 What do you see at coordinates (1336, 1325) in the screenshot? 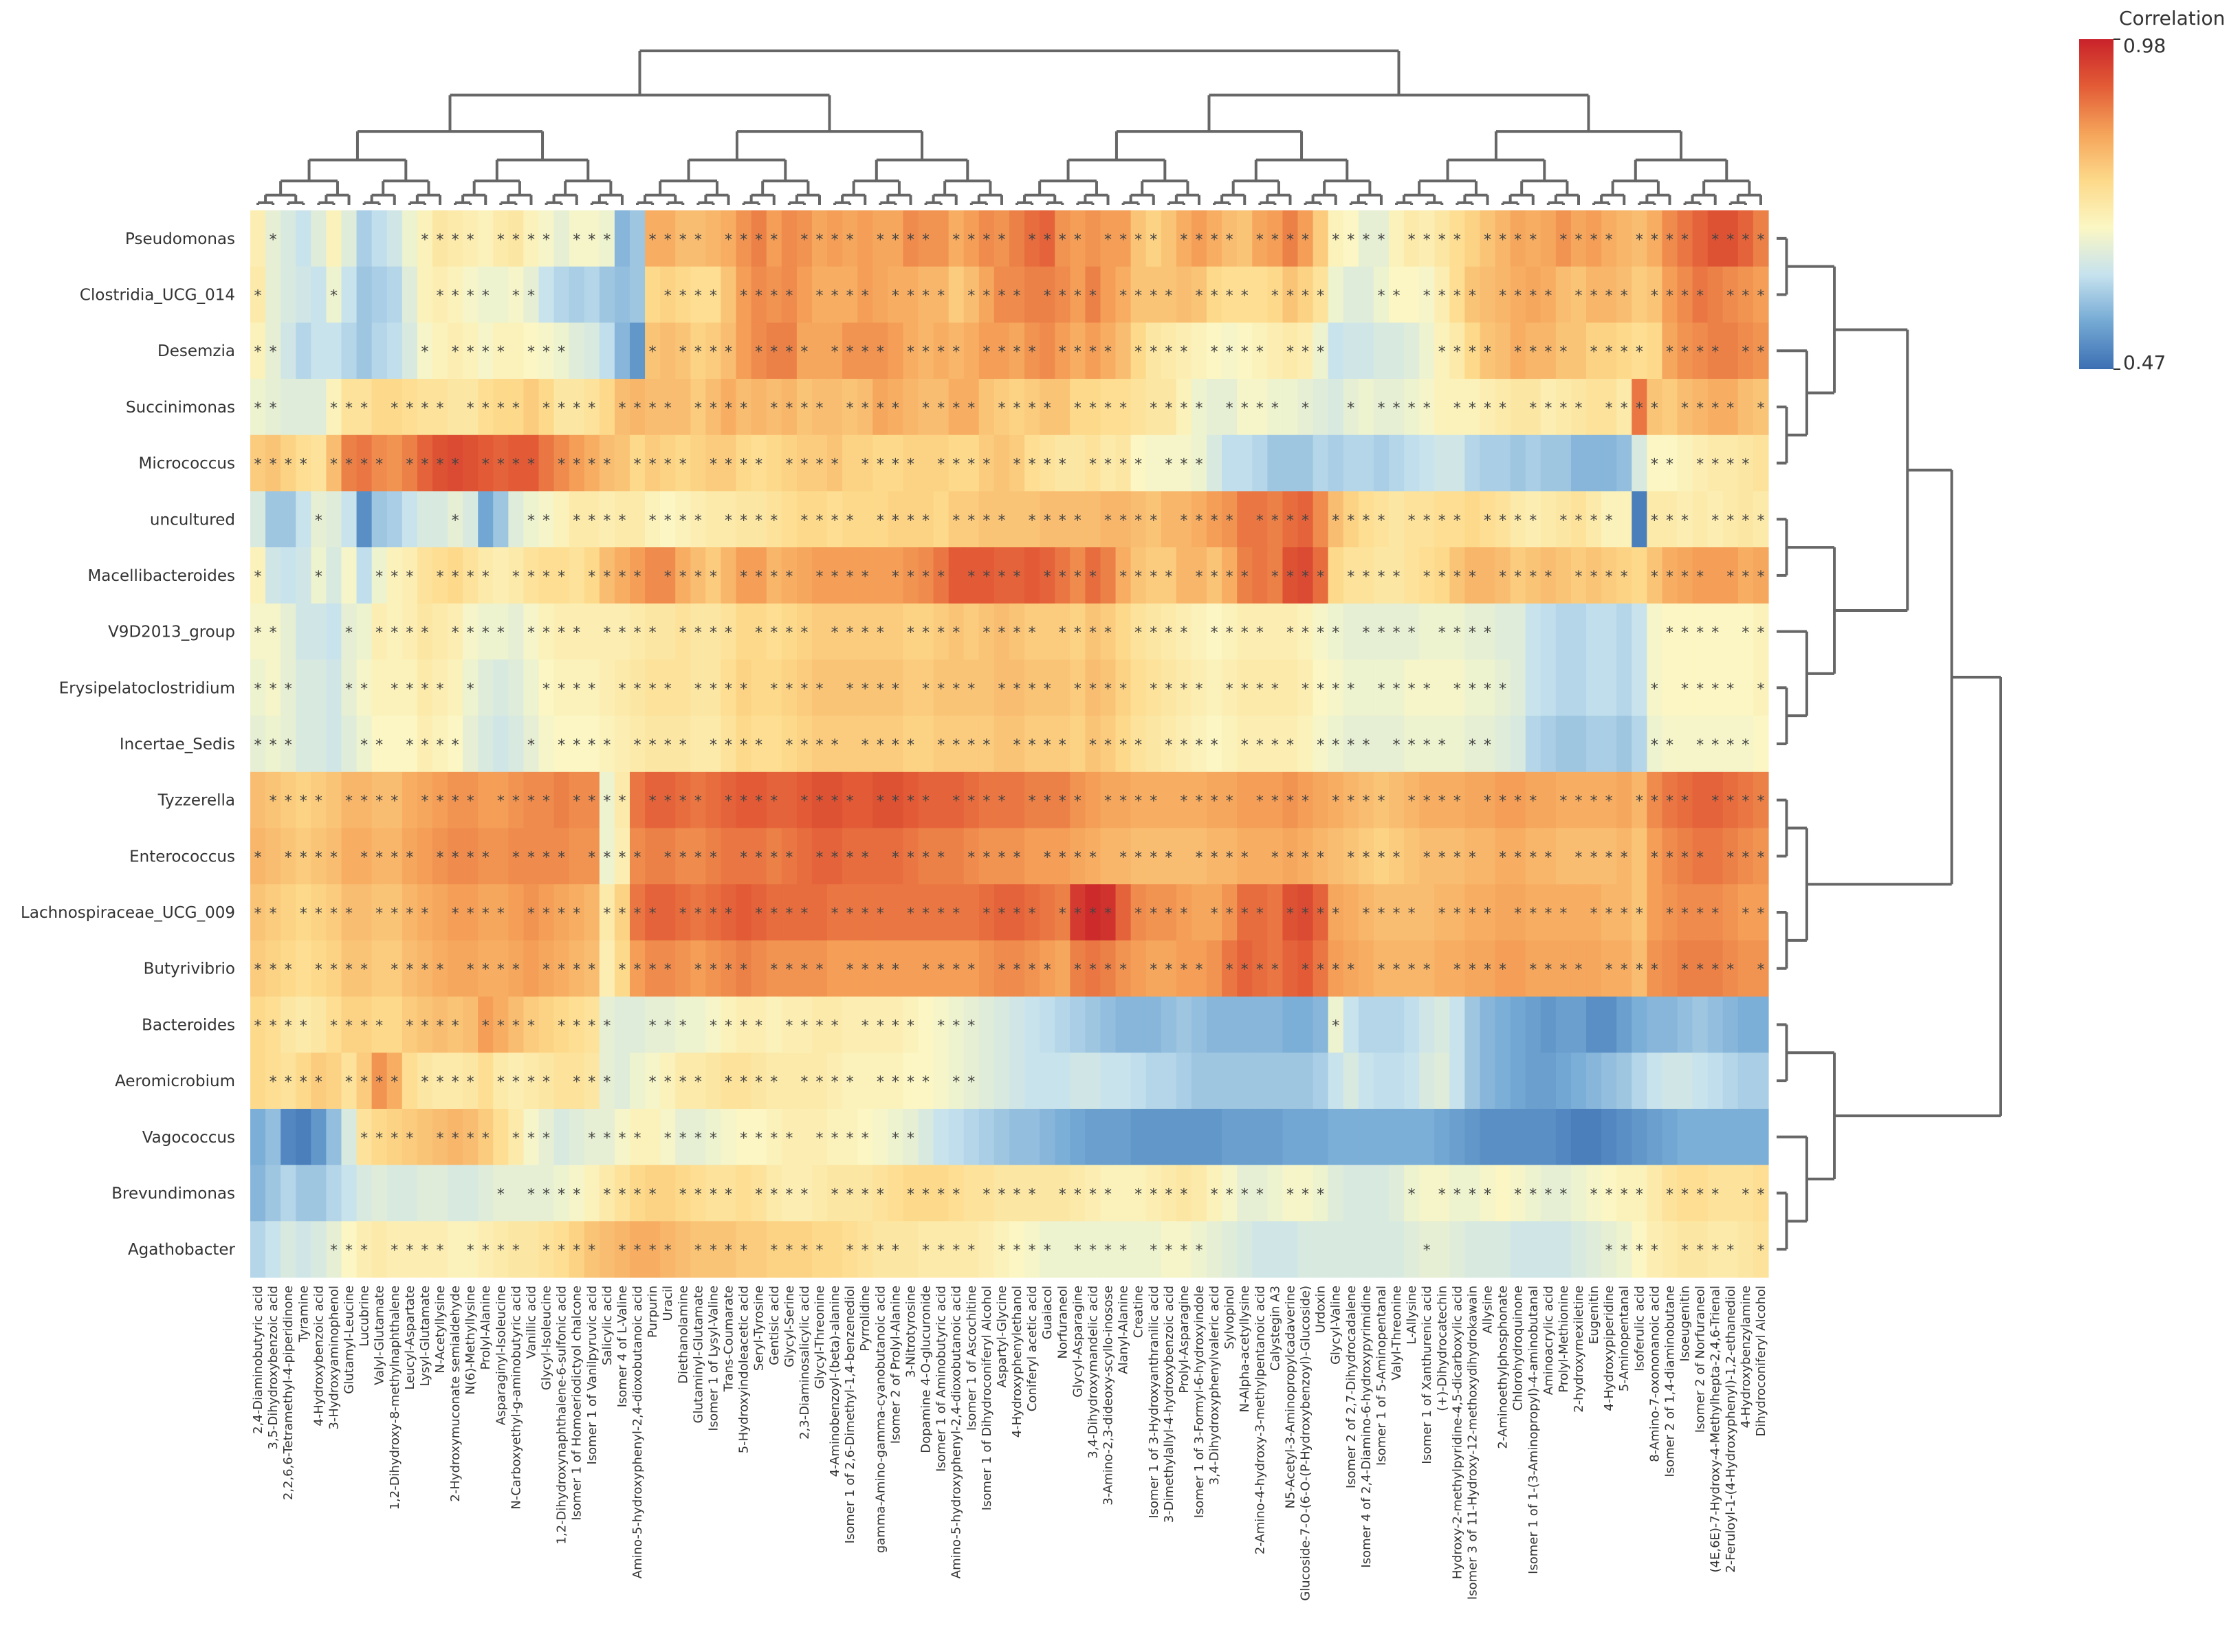
I see `column-label: Glycyl-Valine` at bounding box center [1336, 1325].